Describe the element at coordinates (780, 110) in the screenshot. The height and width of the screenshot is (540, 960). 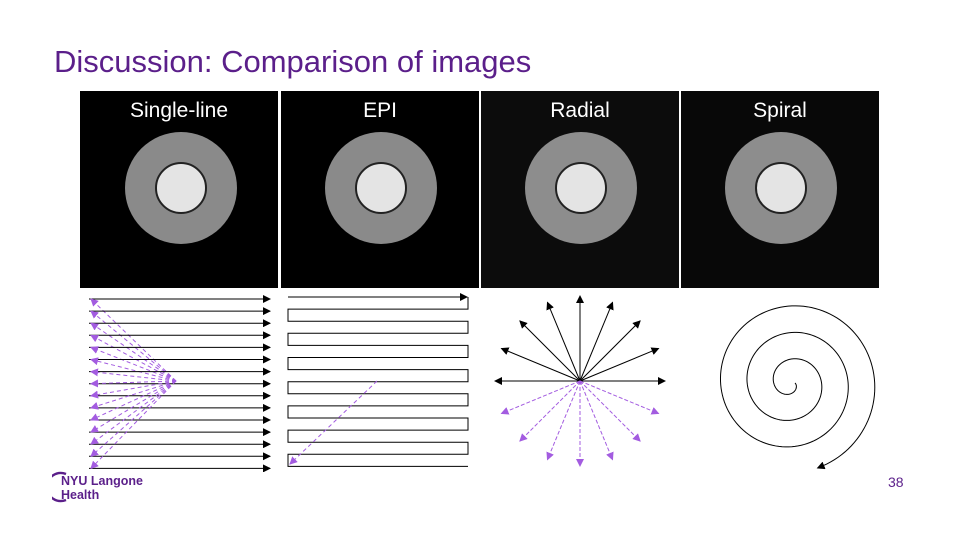
I see `panel-label-spiral: Spiral` at that location.